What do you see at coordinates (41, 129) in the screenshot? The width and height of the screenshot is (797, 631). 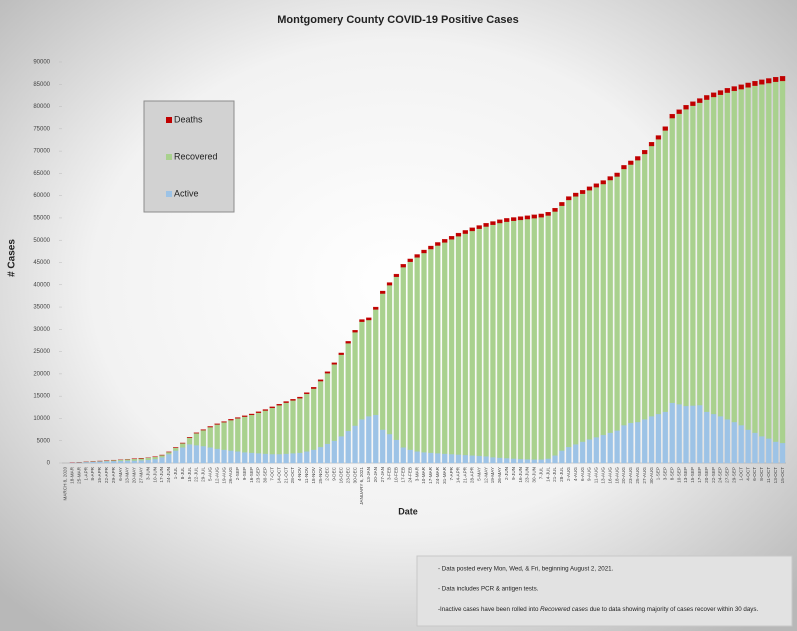 I see `y-tick-label: 75000` at bounding box center [41, 129].